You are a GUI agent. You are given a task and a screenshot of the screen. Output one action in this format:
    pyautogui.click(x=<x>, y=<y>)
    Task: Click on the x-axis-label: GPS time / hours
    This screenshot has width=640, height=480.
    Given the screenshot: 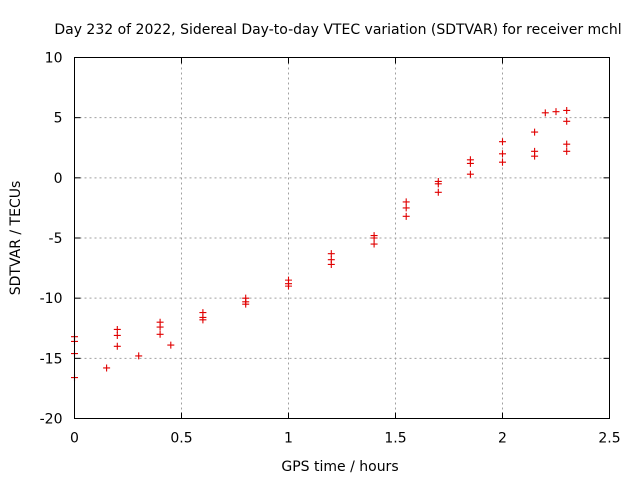 What is the action you would take?
    pyautogui.click(x=339, y=467)
    